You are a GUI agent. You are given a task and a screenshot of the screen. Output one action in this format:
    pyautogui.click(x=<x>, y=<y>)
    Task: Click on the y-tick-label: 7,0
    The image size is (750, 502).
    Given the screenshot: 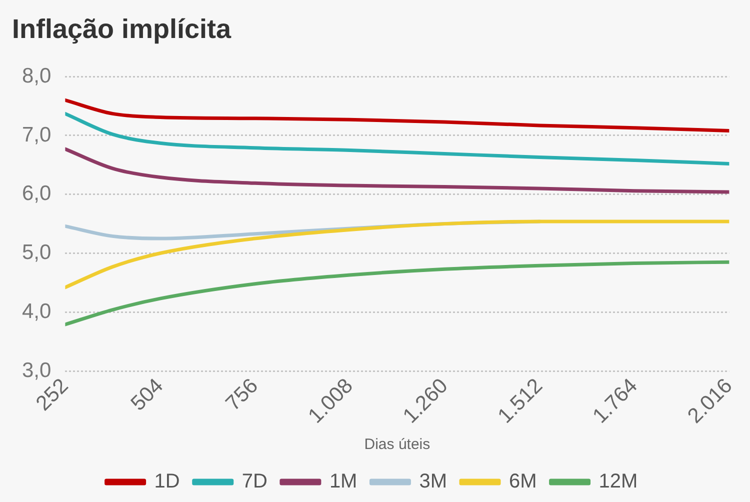 What is the action you would take?
    pyautogui.click(x=37, y=134)
    